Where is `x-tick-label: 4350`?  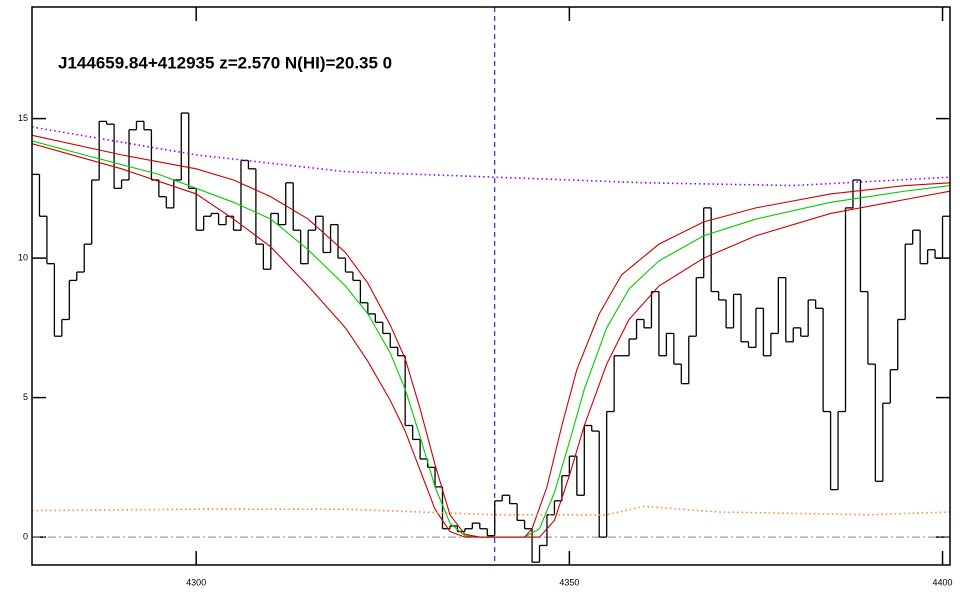 x-tick-label: 4350 is located at coordinates (569, 582).